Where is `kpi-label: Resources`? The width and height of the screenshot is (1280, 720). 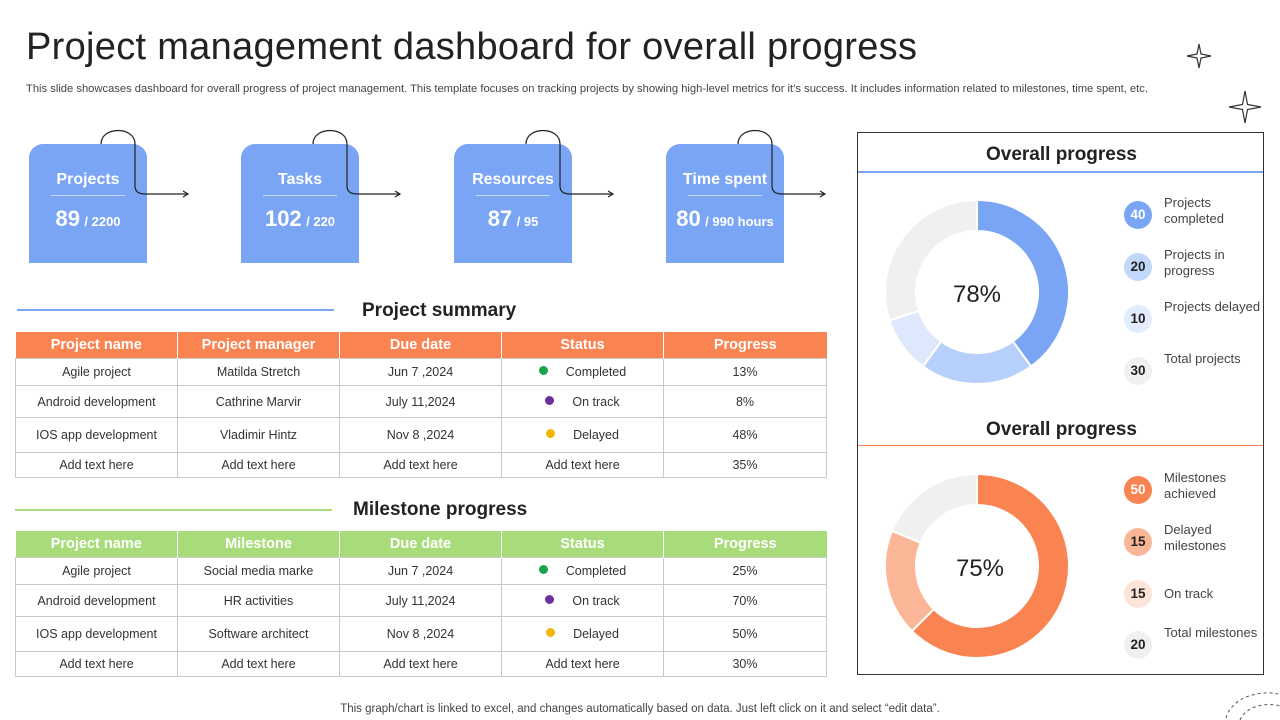
kpi-label: Resources is located at coordinates (513, 179).